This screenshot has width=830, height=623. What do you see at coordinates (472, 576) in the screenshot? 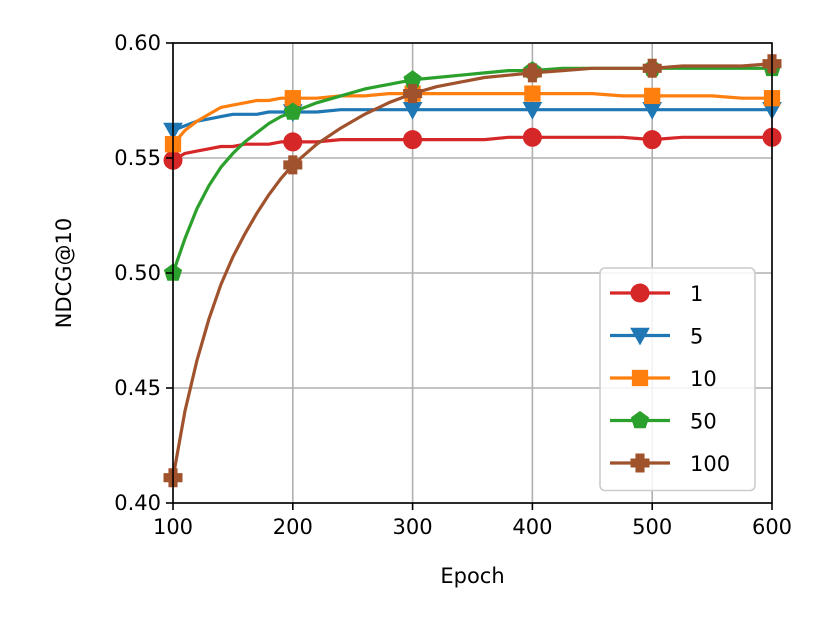
I see `x-axis-title: Epoch` at bounding box center [472, 576].